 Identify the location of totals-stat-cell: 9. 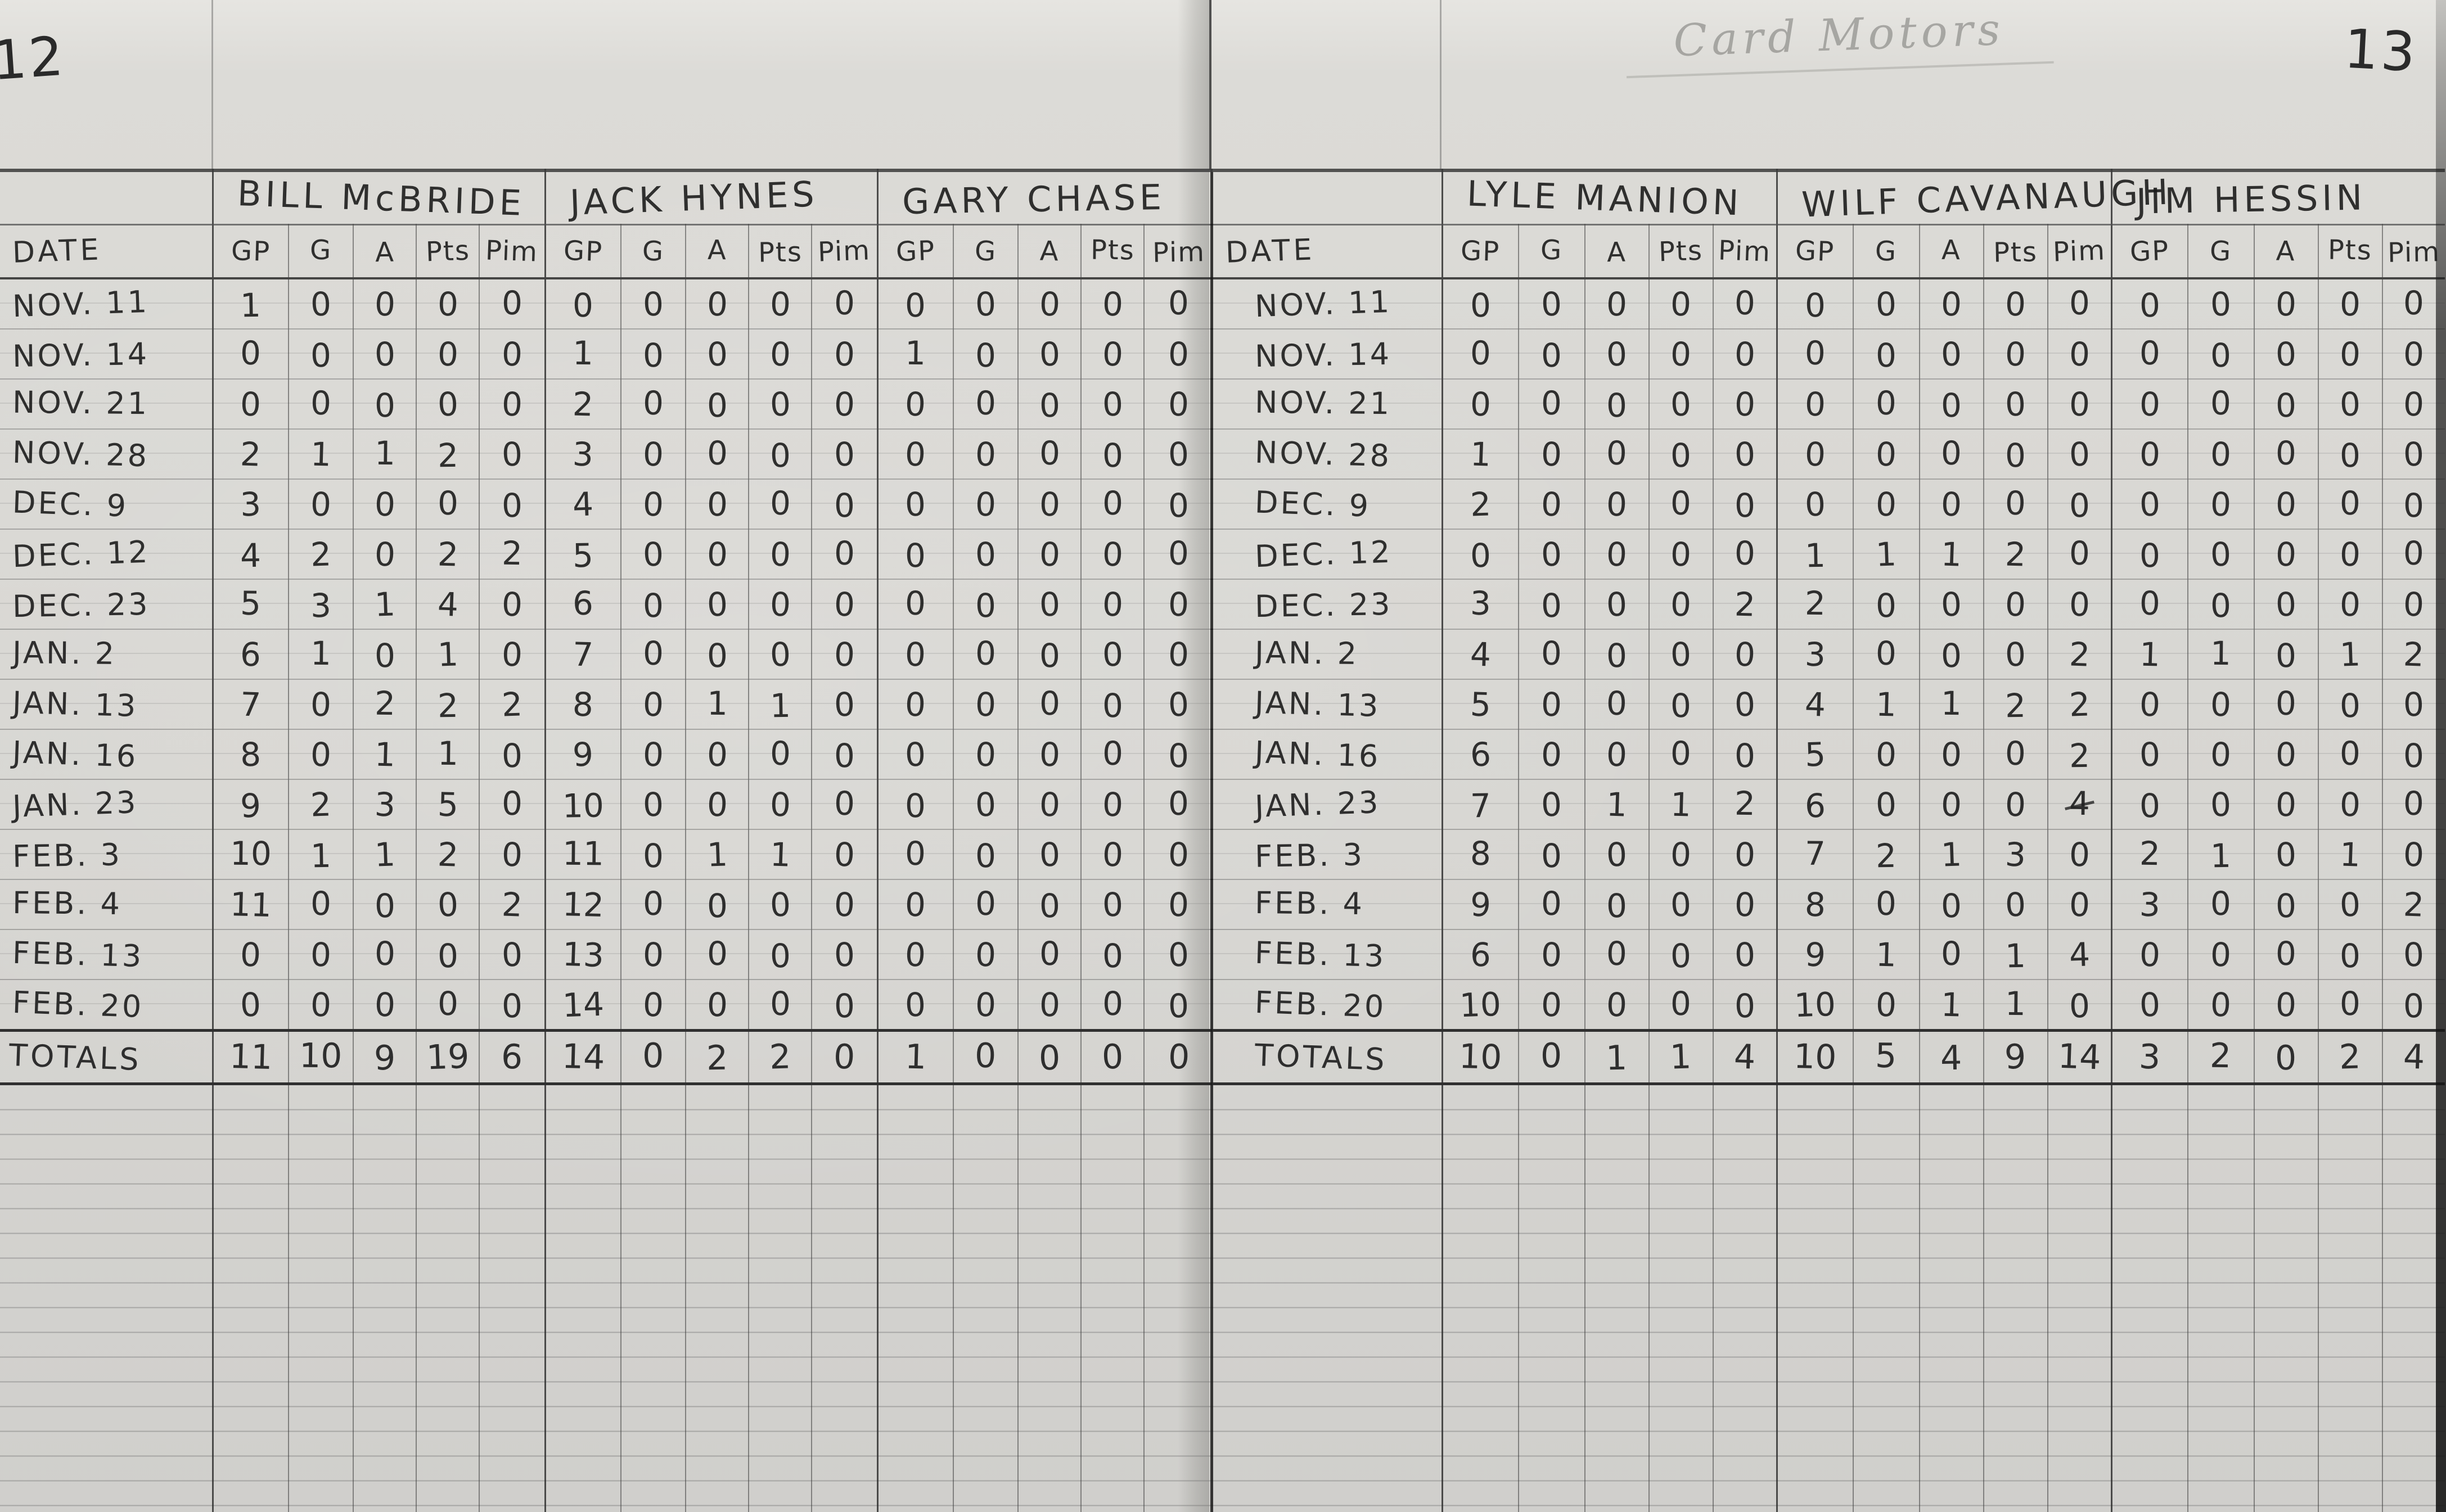
(2015, 1057).